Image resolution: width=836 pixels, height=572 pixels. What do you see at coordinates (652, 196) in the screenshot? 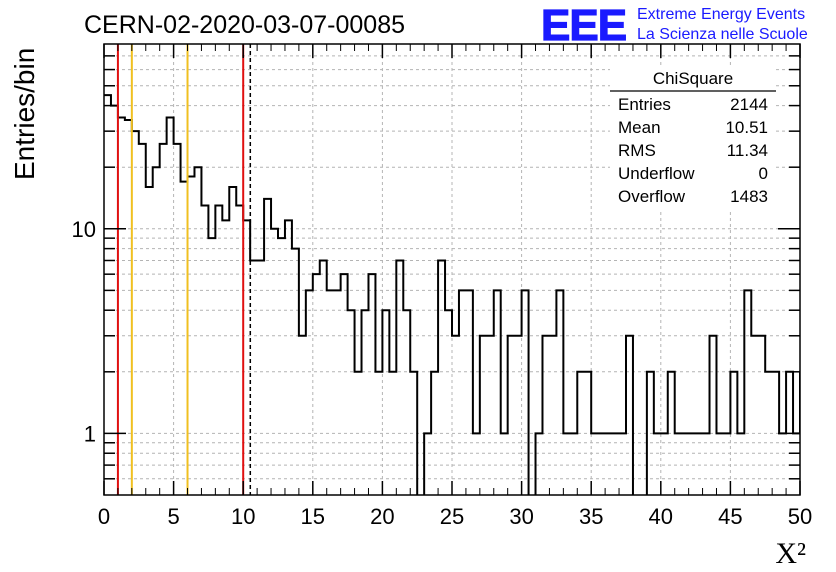
I see `stats-label-overflow: Overflow` at bounding box center [652, 196].